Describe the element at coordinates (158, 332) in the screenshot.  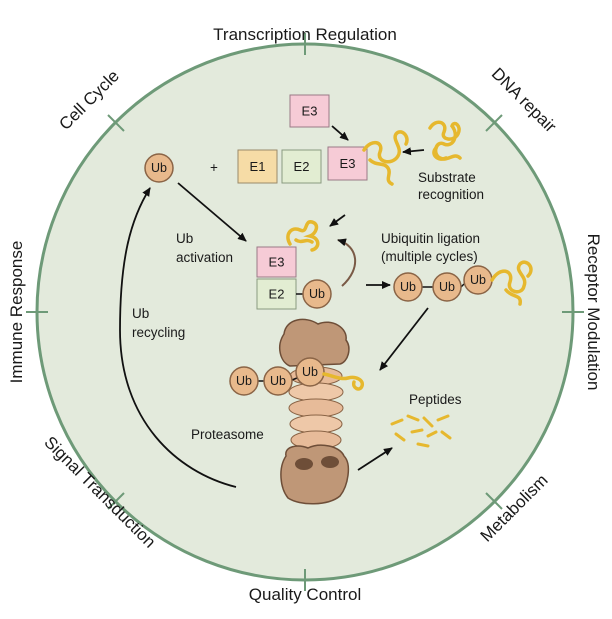
I see `ub-recycling-line2: recycling` at that location.